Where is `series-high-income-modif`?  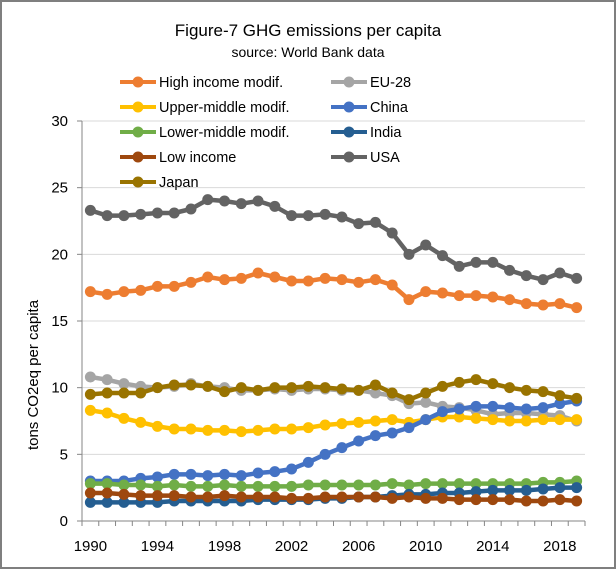
series-high-income-modif is located at coordinates (333, 290).